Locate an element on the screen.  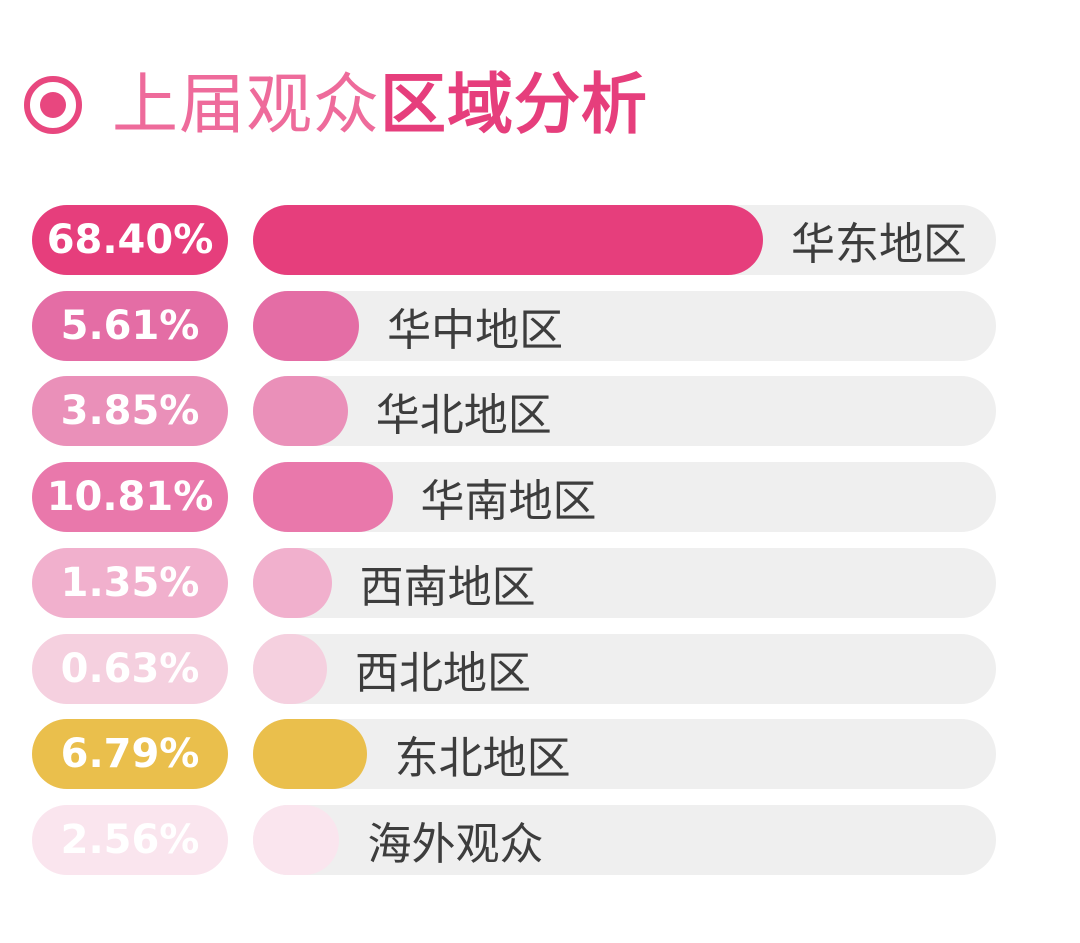
value-label: 5.61% is located at coordinates (130, 325).